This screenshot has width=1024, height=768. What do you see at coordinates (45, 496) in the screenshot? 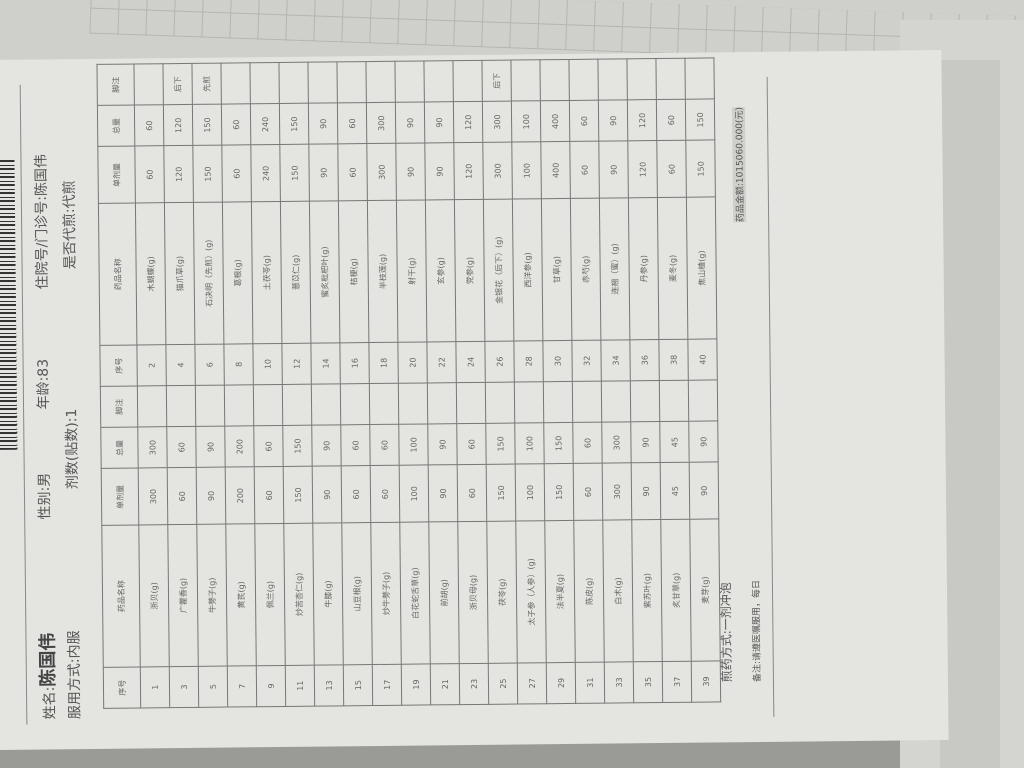
I see `patient-gender: 性别:男` at bounding box center [45, 496].